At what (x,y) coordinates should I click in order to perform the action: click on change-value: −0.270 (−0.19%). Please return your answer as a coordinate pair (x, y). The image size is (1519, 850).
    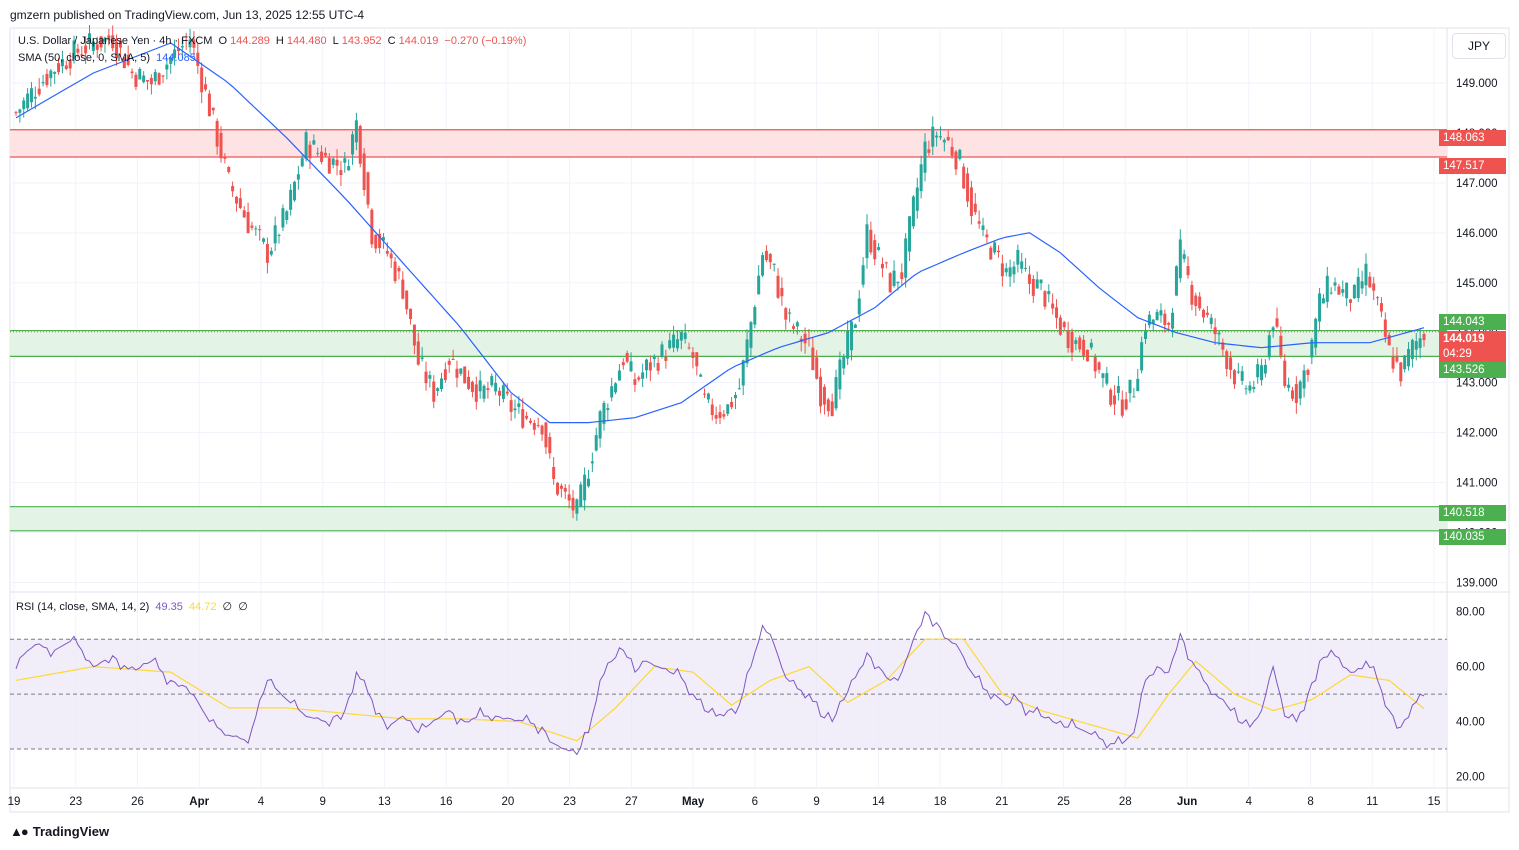
    Looking at the image, I should click on (485, 41).